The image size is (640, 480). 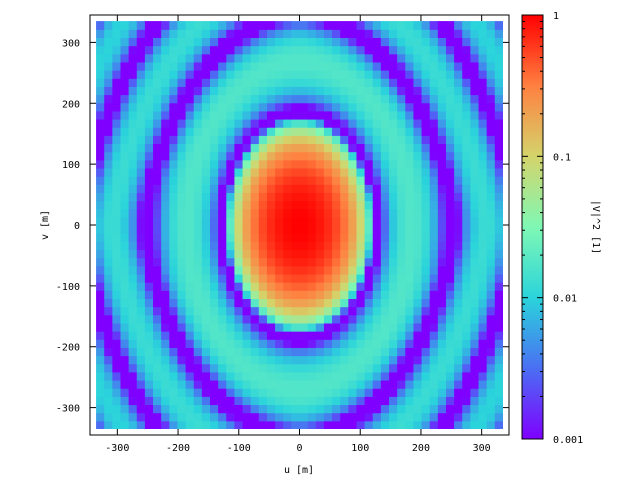 What do you see at coordinates (482, 448) in the screenshot?
I see `x-tick-label: 300` at bounding box center [482, 448].